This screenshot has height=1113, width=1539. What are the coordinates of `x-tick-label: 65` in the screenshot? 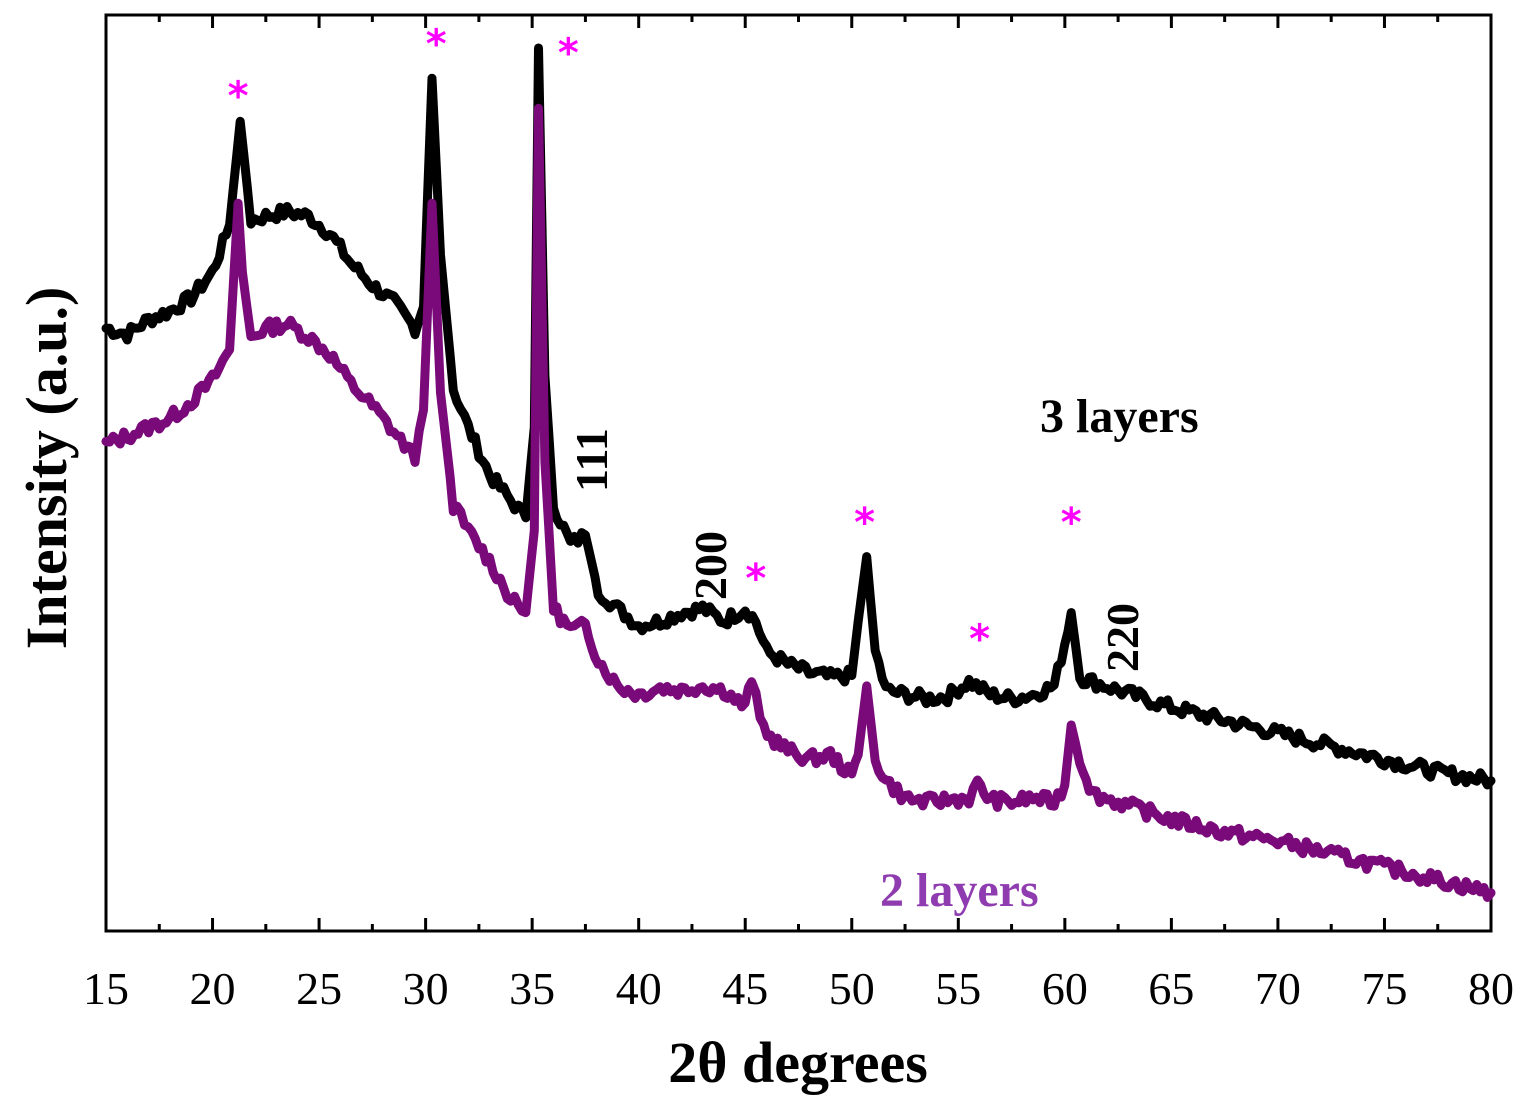 It's located at (1171, 988).